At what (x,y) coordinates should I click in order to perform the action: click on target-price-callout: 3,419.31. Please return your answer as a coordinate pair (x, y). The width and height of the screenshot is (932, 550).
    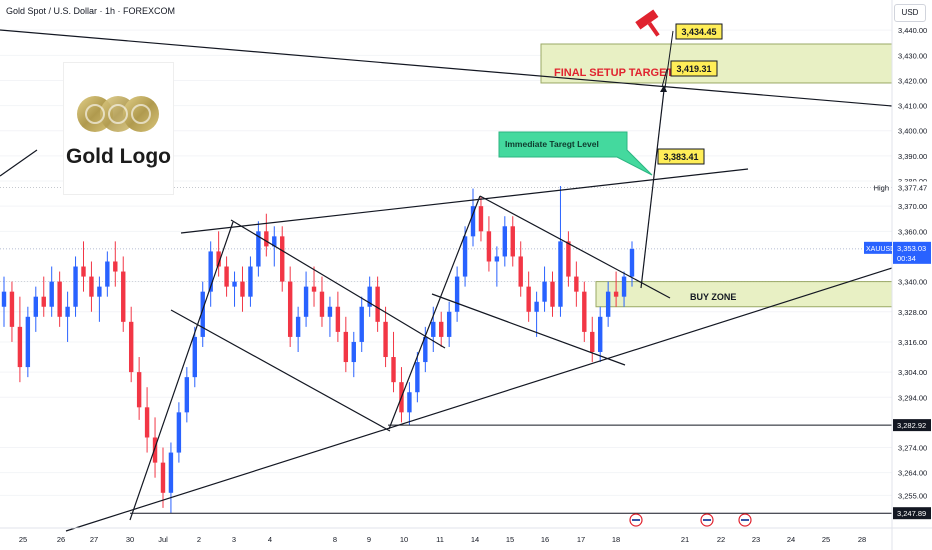
    Looking at the image, I should click on (693, 69).